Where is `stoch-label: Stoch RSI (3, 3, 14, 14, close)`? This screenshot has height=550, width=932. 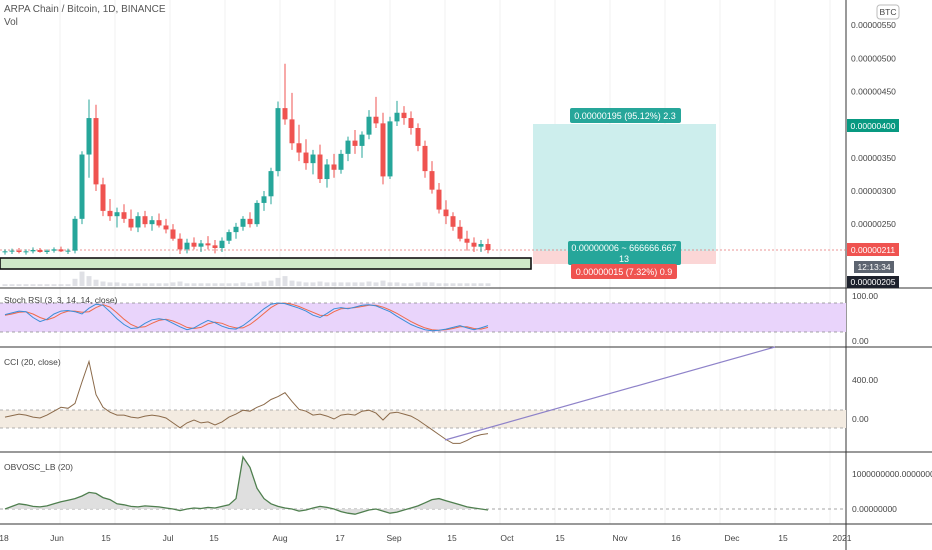 stoch-label: Stoch RSI (3, 3, 14, 14, close) is located at coordinates (61, 300).